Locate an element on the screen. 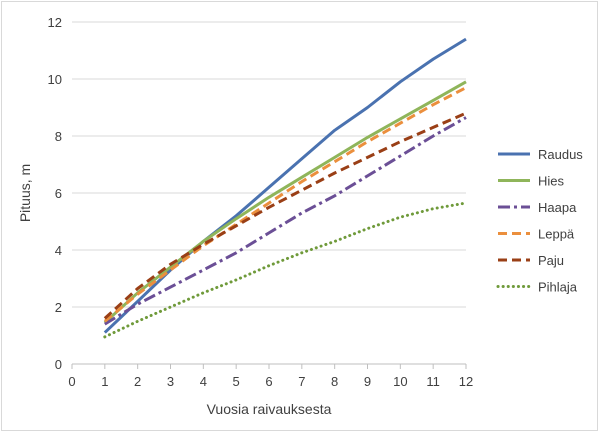  x-tick-label: 6 is located at coordinates (268, 381).